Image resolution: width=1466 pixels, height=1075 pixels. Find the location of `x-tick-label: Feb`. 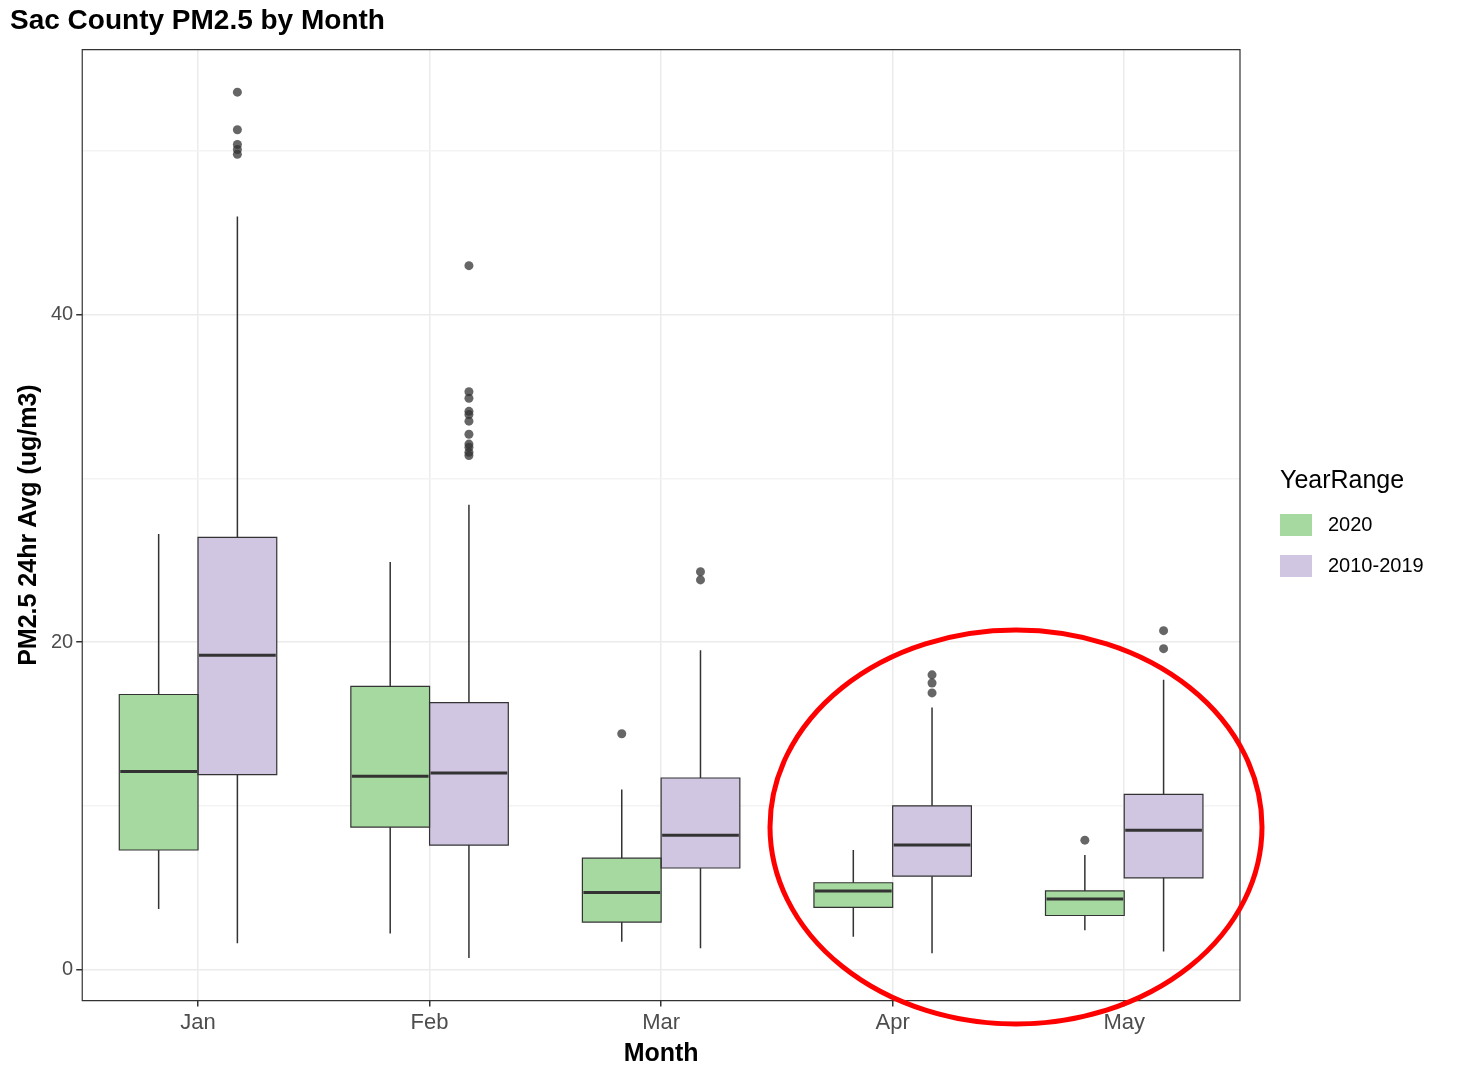

x-tick-label: Feb is located at coordinates (429, 1021).